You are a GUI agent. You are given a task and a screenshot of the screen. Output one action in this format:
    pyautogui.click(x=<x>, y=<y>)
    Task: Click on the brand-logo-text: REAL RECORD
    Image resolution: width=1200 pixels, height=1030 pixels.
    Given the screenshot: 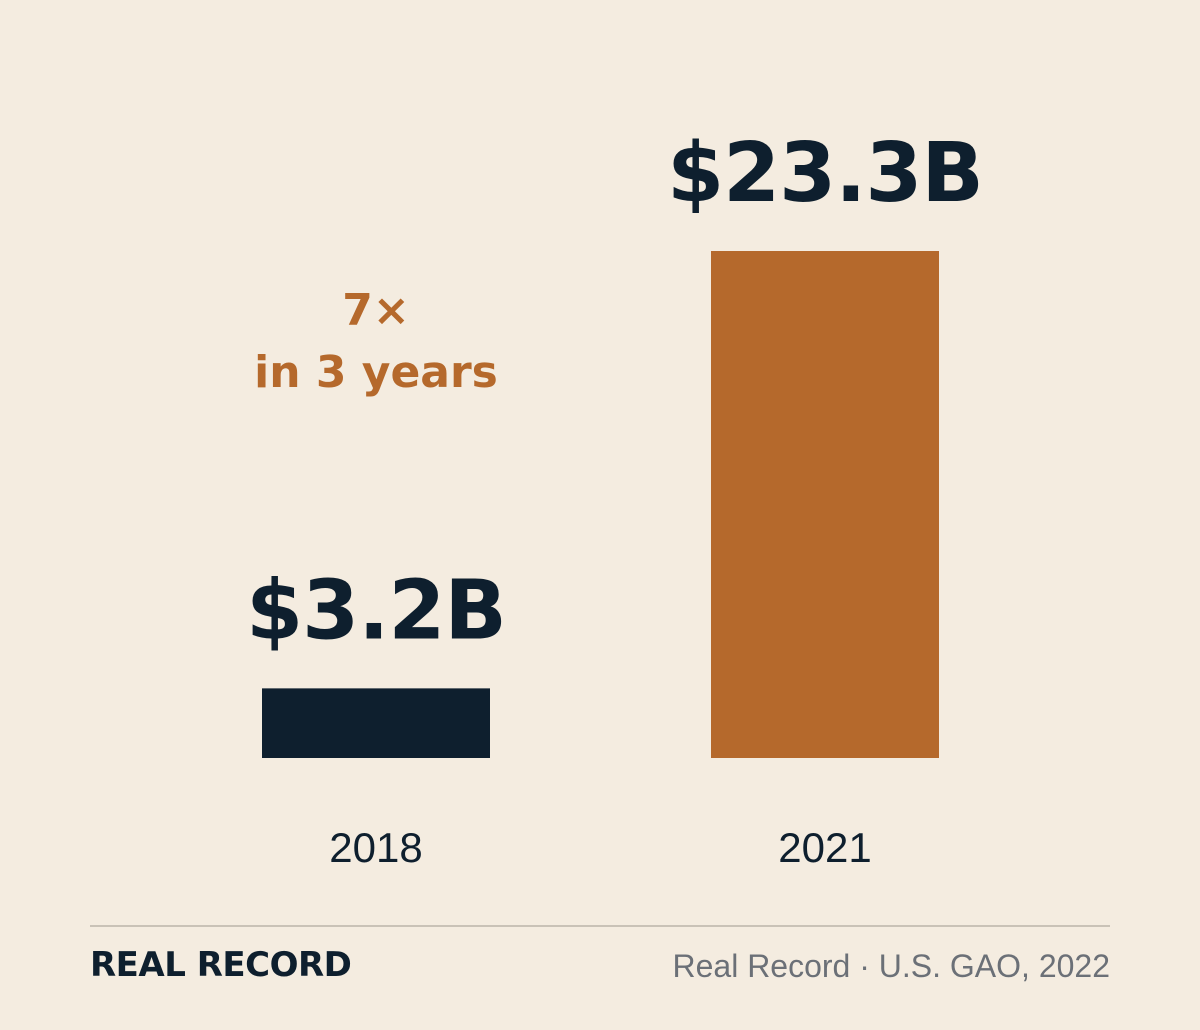 What is the action you would take?
    pyautogui.click(x=221, y=965)
    